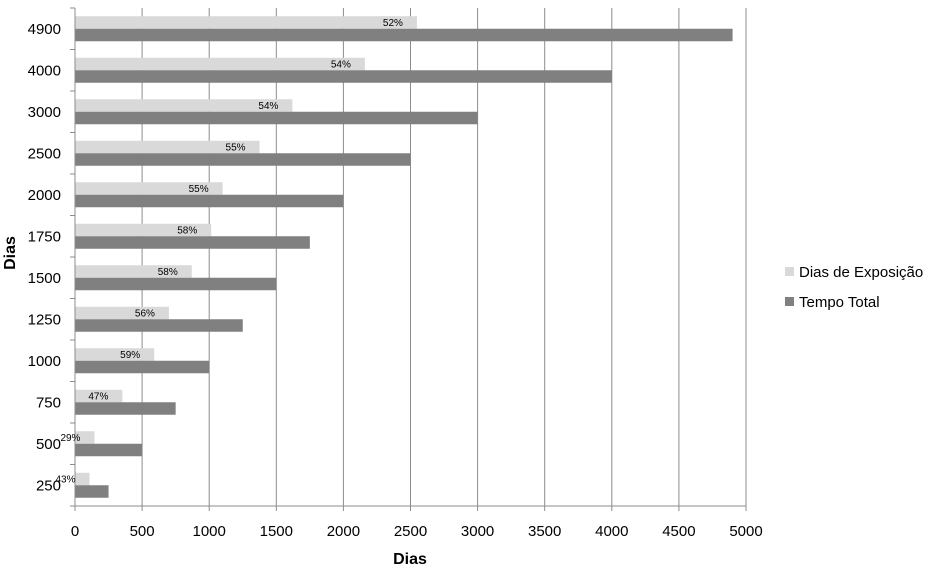 The height and width of the screenshot is (568, 928). I want to click on y-tick-label: 4000, so click(44, 70).